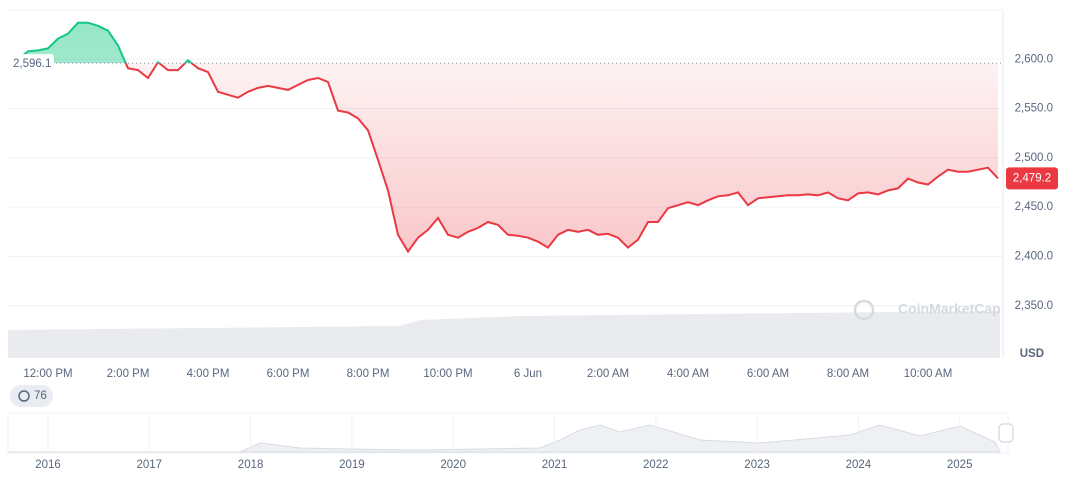  I want to click on x-tick-label: 6:00 AM, so click(768, 374).